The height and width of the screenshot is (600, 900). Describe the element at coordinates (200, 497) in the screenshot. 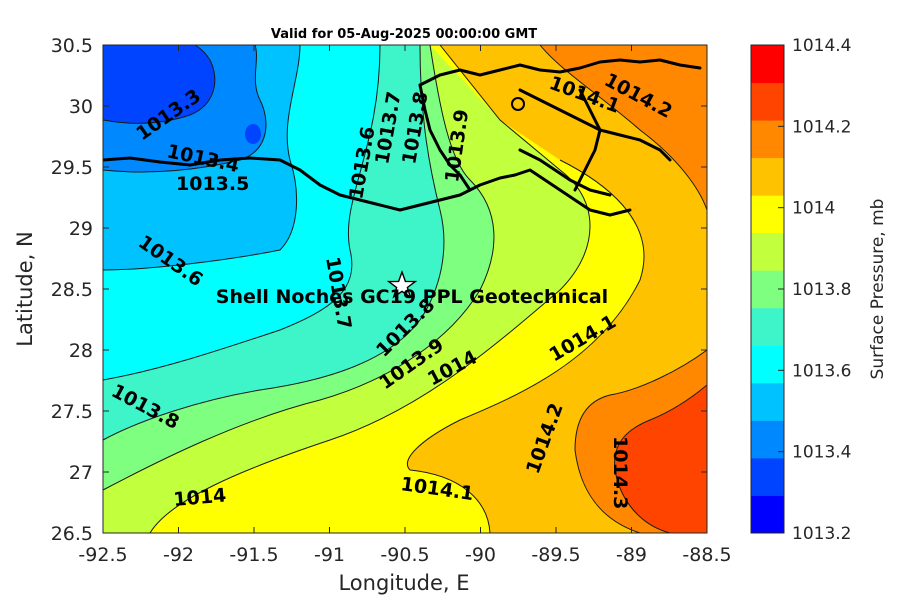

I see `contour-label: 1014` at that location.